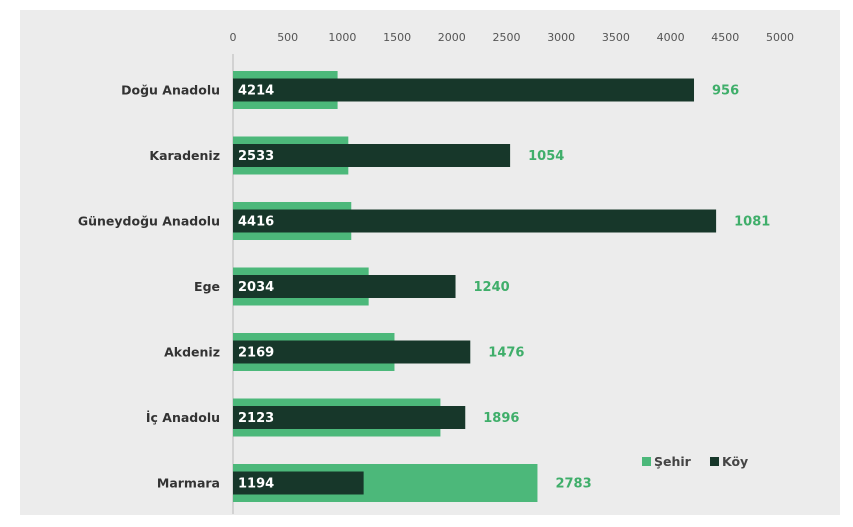  I want to click on x-tick-label: 1500, so click(397, 37).